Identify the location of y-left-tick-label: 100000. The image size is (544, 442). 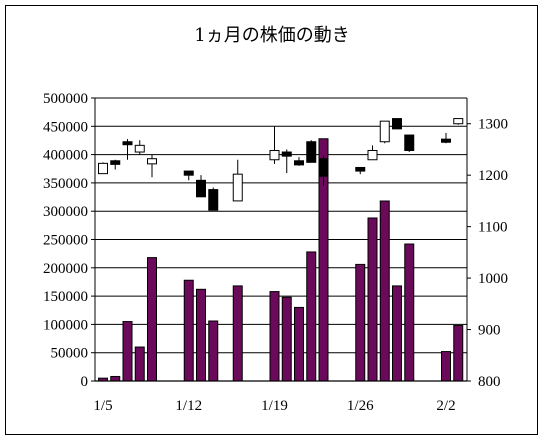
(65, 325).